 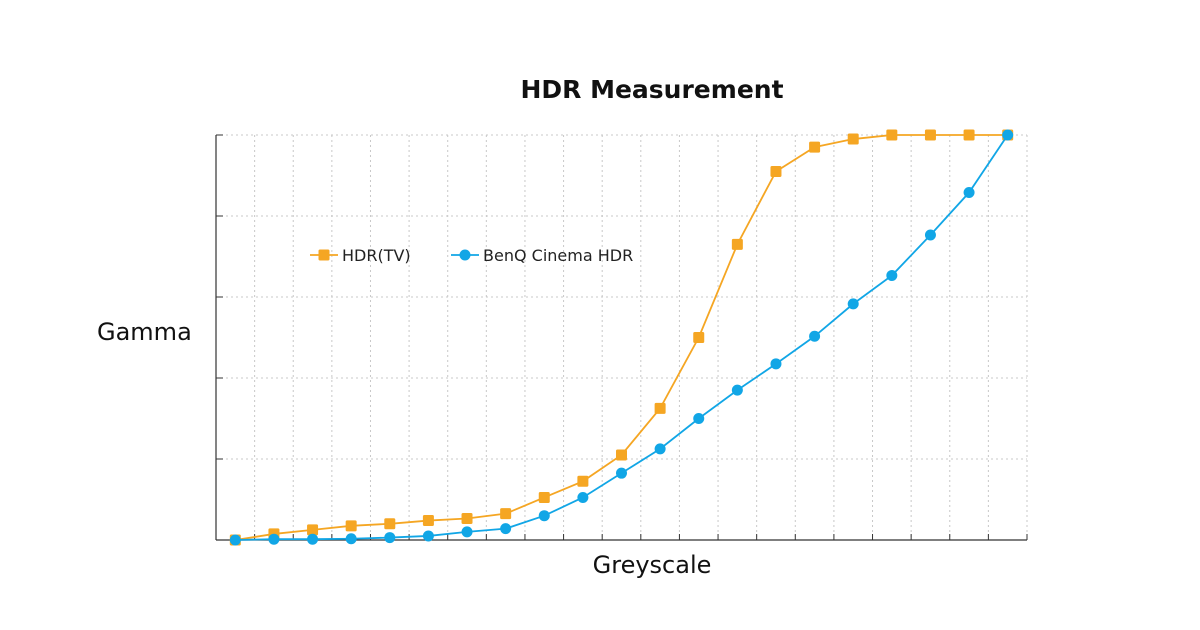 What do you see at coordinates (651, 89) in the screenshot?
I see `chart-title: HDR Measurement` at bounding box center [651, 89].